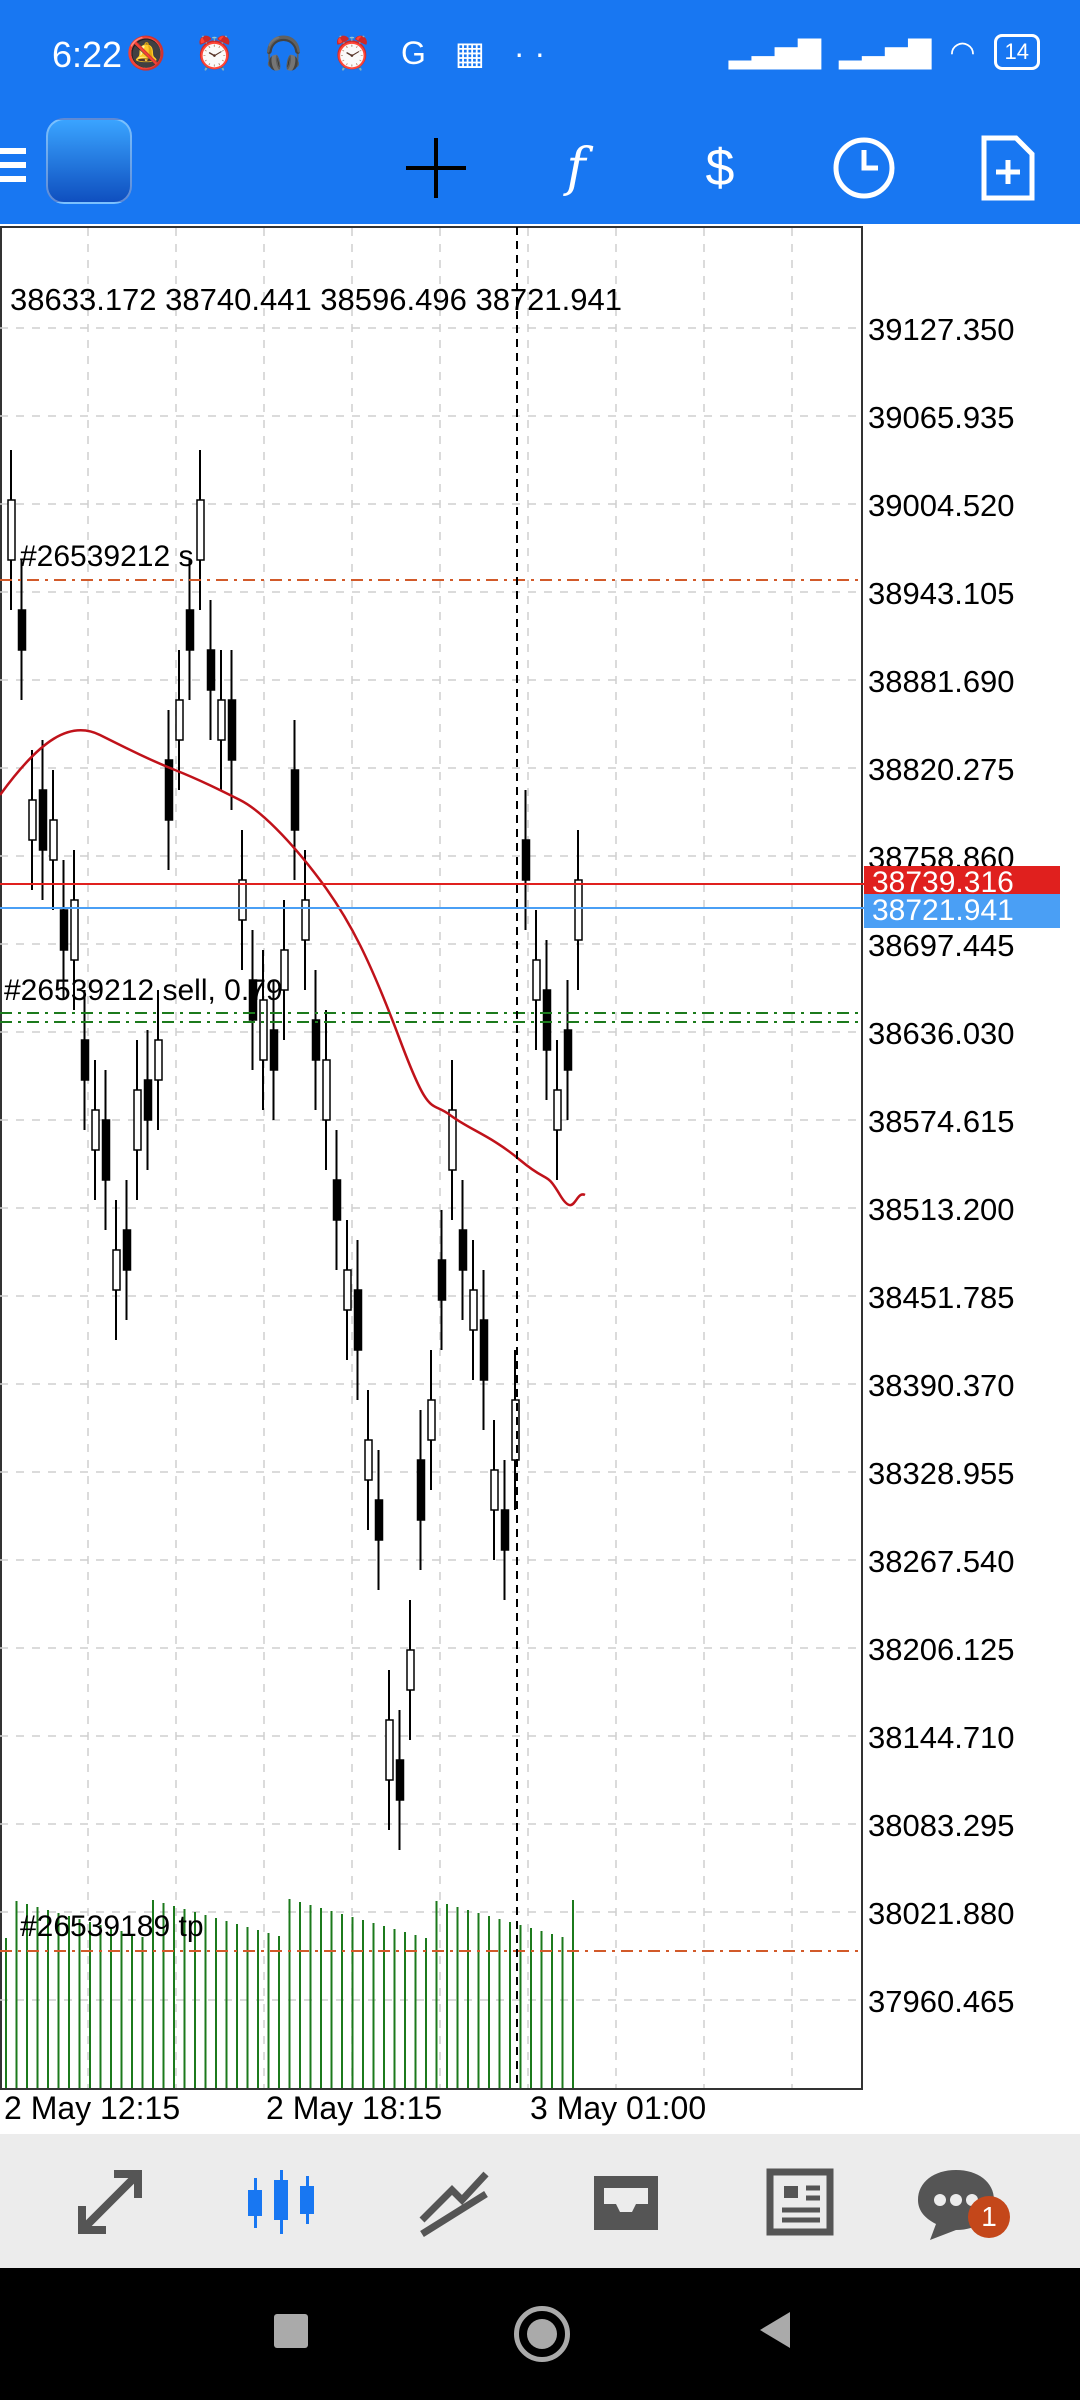 The width and height of the screenshot is (1080, 2400). What do you see at coordinates (316, 299) in the screenshot?
I see `ohlc-readout: 38633.172 38740.441 38596.496 38721.941` at bounding box center [316, 299].